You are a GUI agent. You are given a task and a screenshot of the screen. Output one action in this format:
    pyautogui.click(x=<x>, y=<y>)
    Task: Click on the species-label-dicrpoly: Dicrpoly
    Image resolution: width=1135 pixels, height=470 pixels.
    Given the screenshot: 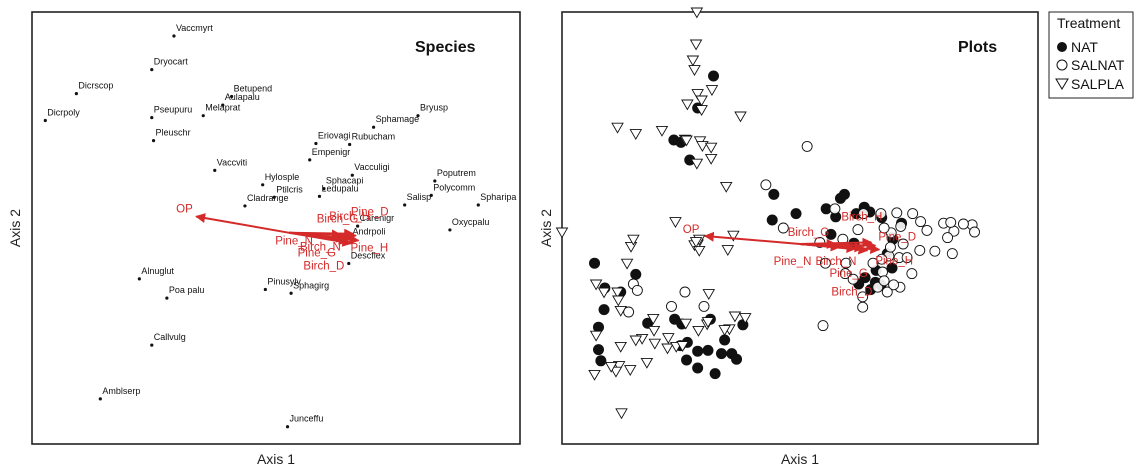 What is the action you would take?
    pyautogui.click(x=63, y=112)
    